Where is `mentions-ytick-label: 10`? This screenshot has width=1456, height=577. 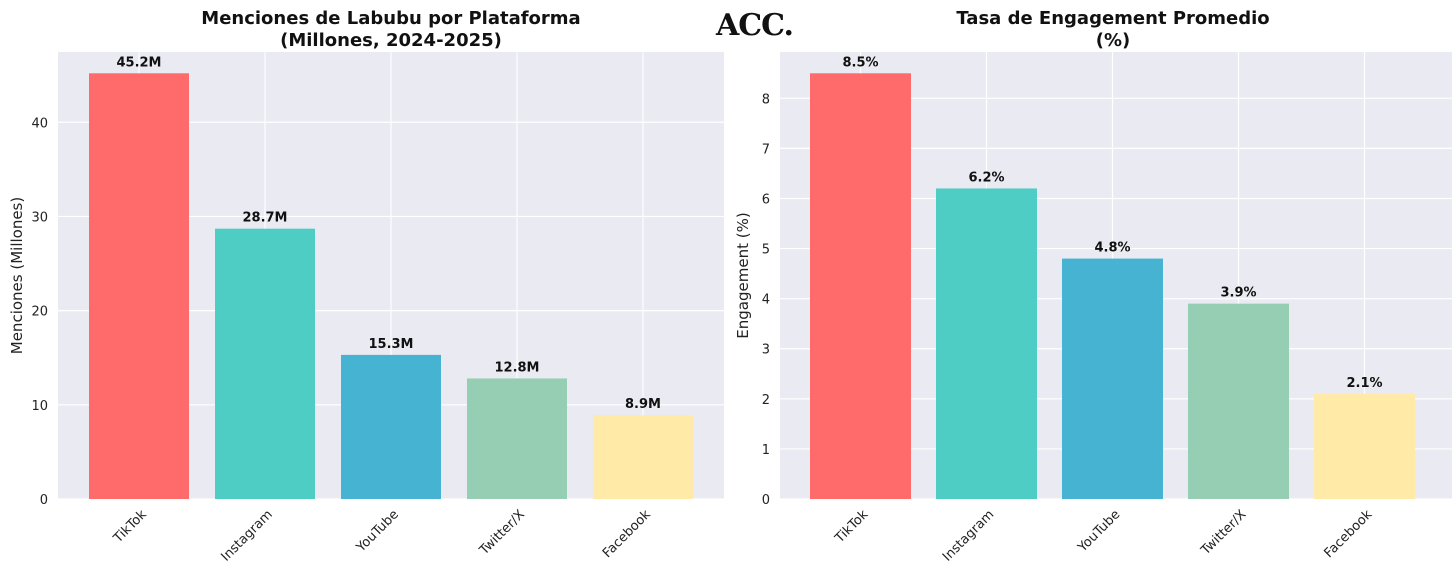
mentions-ytick-label: 10 is located at coordinates (39, 406).